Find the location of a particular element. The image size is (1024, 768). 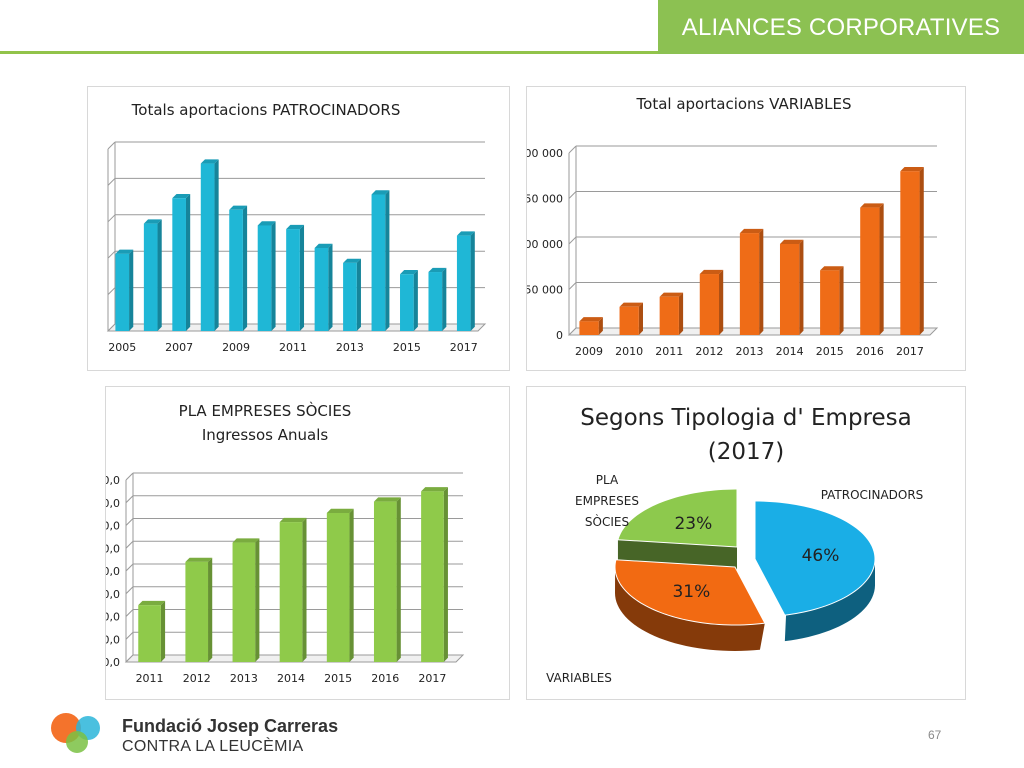

section-title: ALIANCES CORPORATIVES is located at coordinates (841, 27).